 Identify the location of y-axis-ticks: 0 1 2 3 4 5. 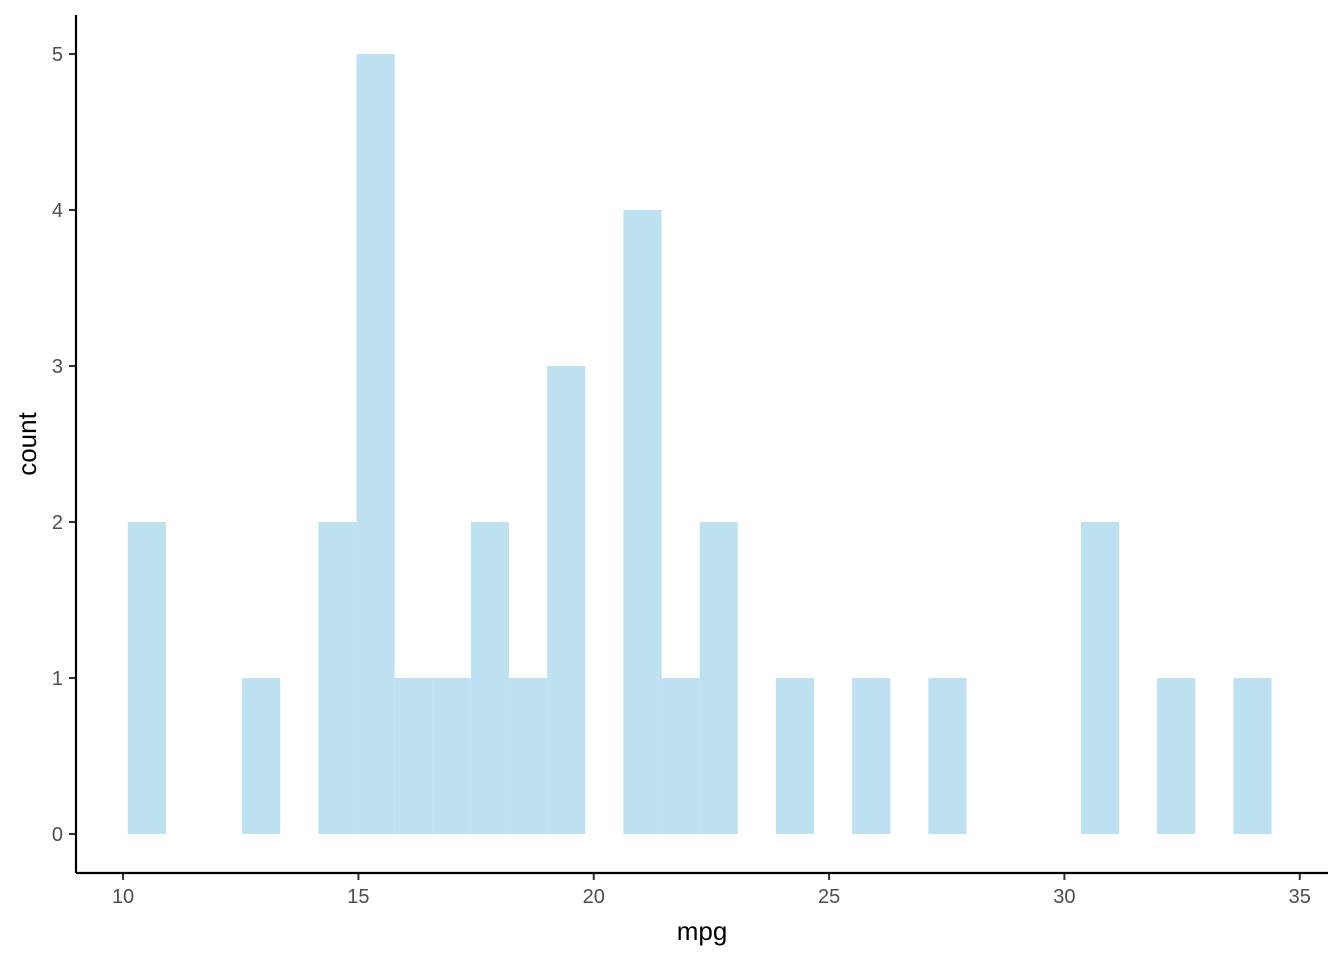
(64, 445).